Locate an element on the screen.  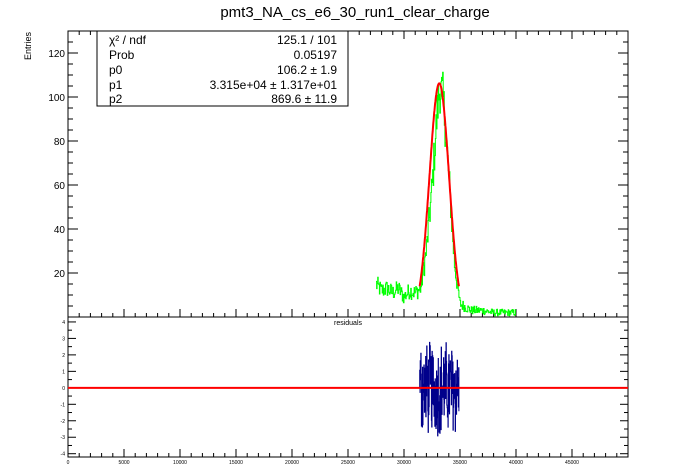
stats-row-label: χ² / ndf is located at coordinates (128, 40).